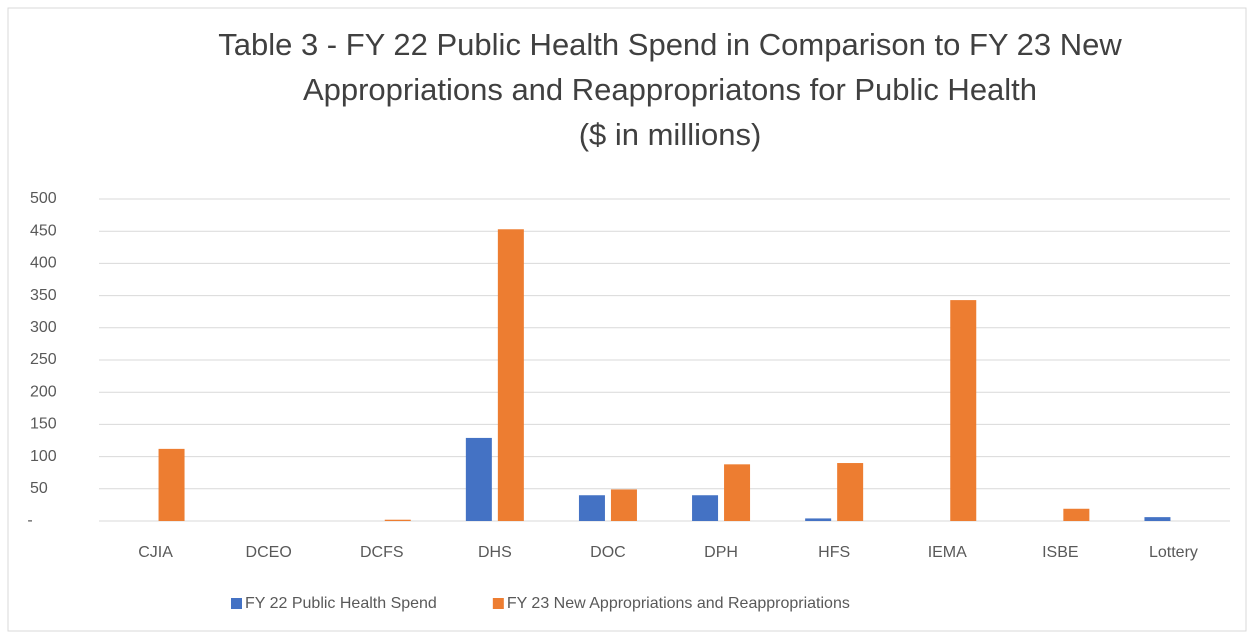 This screenshot has width=1254, height=639. Describe the element at coordinates (43, 198) in the screenshot. I see `y-tick-label: 500` at that location.